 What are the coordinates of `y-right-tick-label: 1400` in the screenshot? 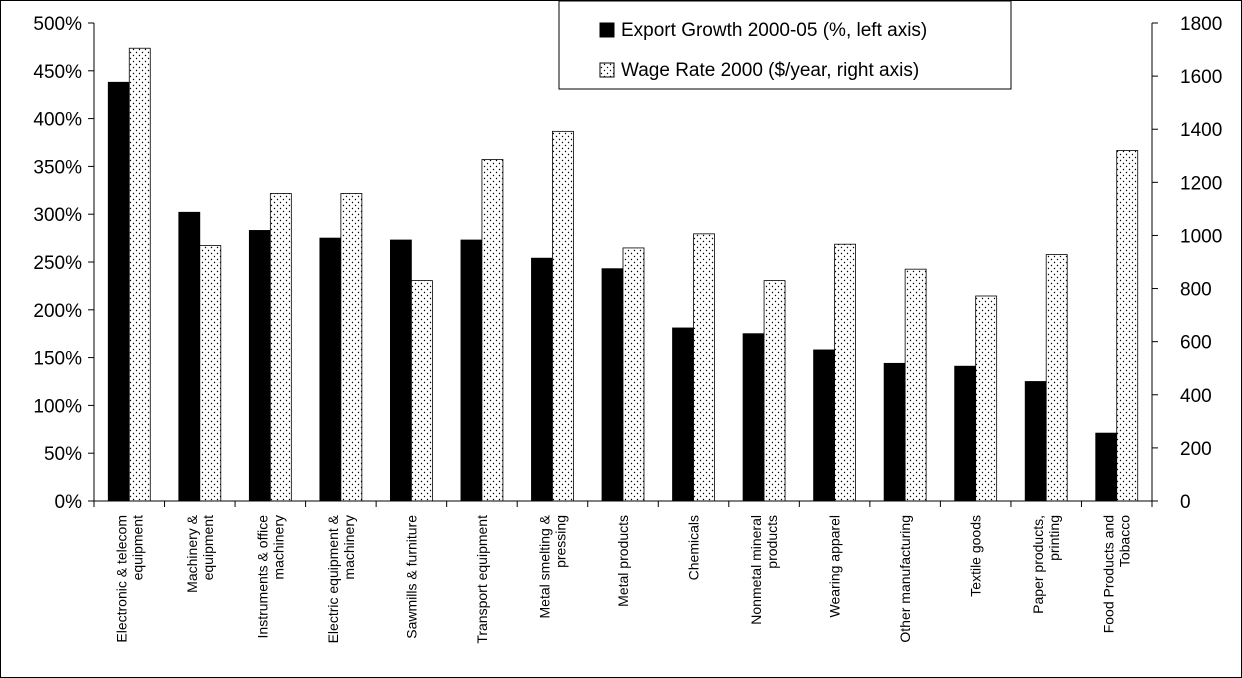 It's located at (1201, 130).